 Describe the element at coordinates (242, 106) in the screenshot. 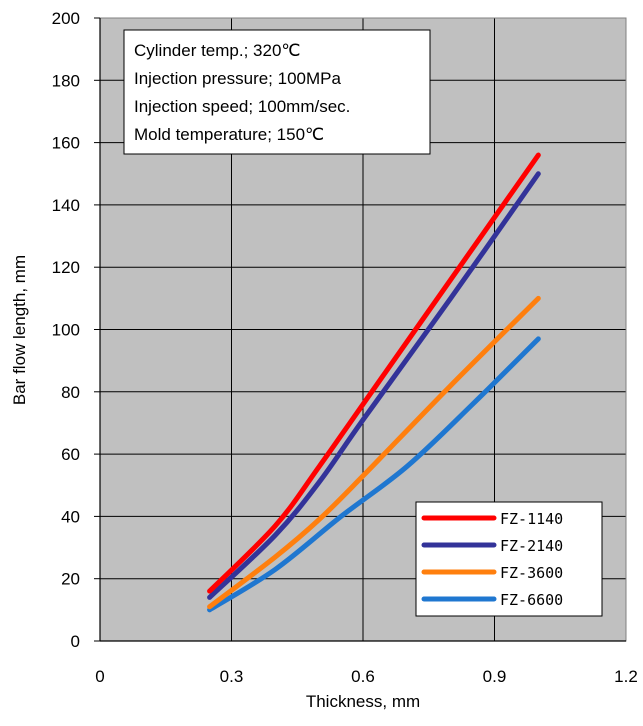

I see `annotation-line-3: Injection speed; 100mm/sec.` at that location.